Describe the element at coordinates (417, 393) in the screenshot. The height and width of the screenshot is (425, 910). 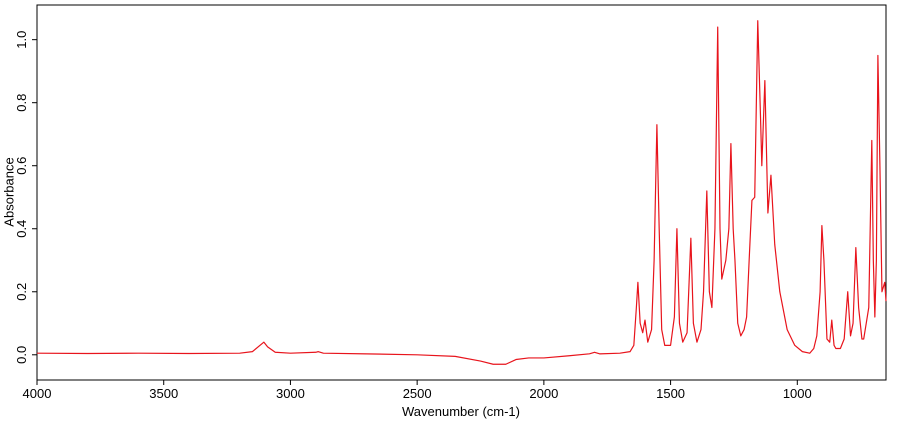
I see `x-tick-label: 2500` at that location.